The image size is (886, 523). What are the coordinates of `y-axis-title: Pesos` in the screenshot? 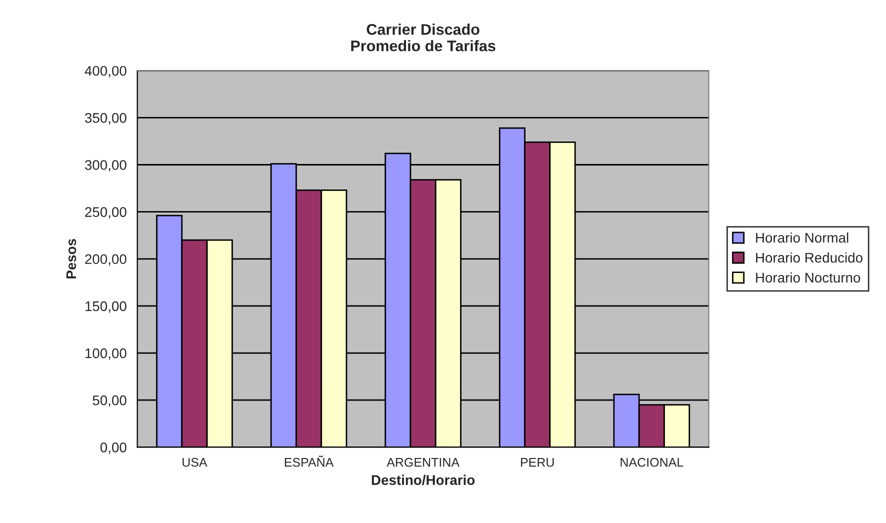 It's located at (71, 258).